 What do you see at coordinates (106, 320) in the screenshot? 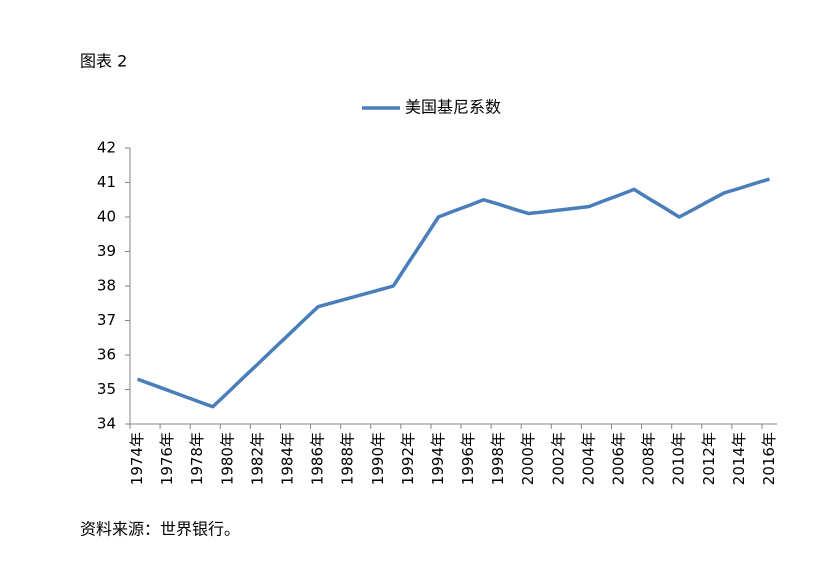
I see `y-tick-label: 37` at bounding box center [106, 320].